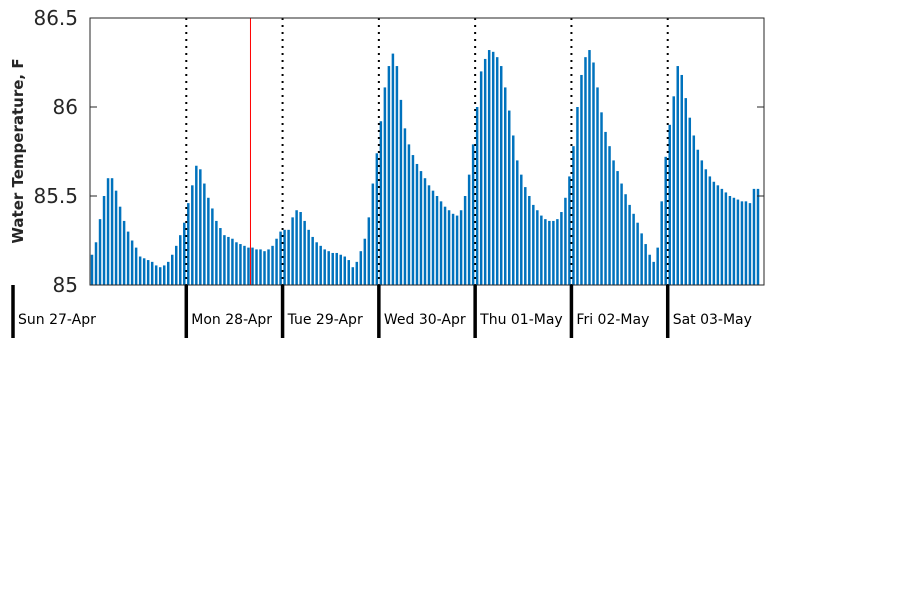 The image size is (900, 600). Describe the element at coordinates (55, 196) in the screenshot. I see `y-tick-label: 85.5` at that location.